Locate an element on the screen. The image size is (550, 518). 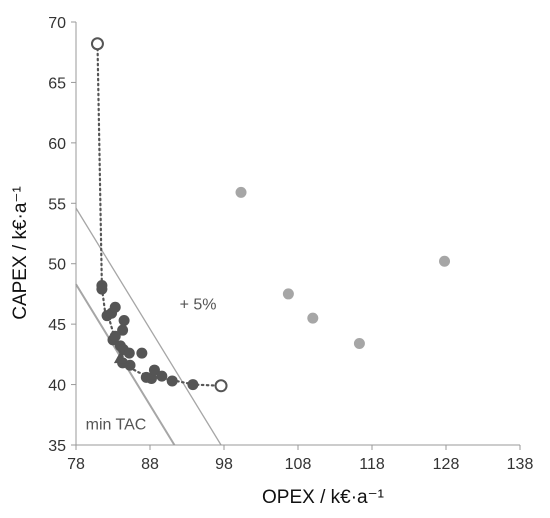
iso-lines-layer is located at coordinates (148, 326).